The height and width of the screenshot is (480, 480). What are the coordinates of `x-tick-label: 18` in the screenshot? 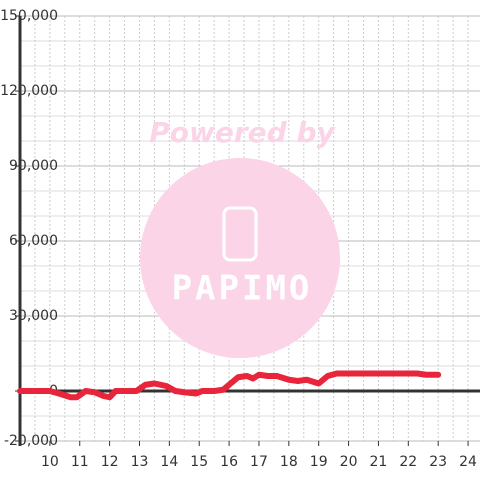 It's located at (289, 462).